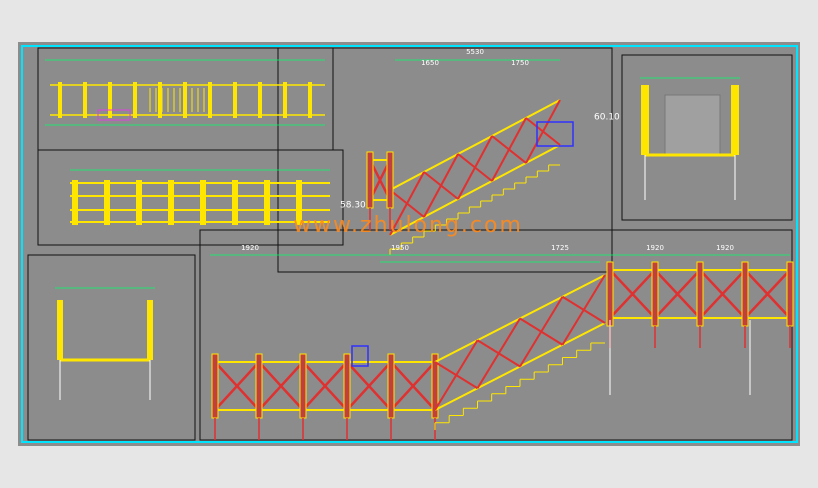 The image size is (818, 488). What do you see at coordinates (560, 248) in the screenshot?
I see `dimension: 1725` at bounding box center [560, 248].